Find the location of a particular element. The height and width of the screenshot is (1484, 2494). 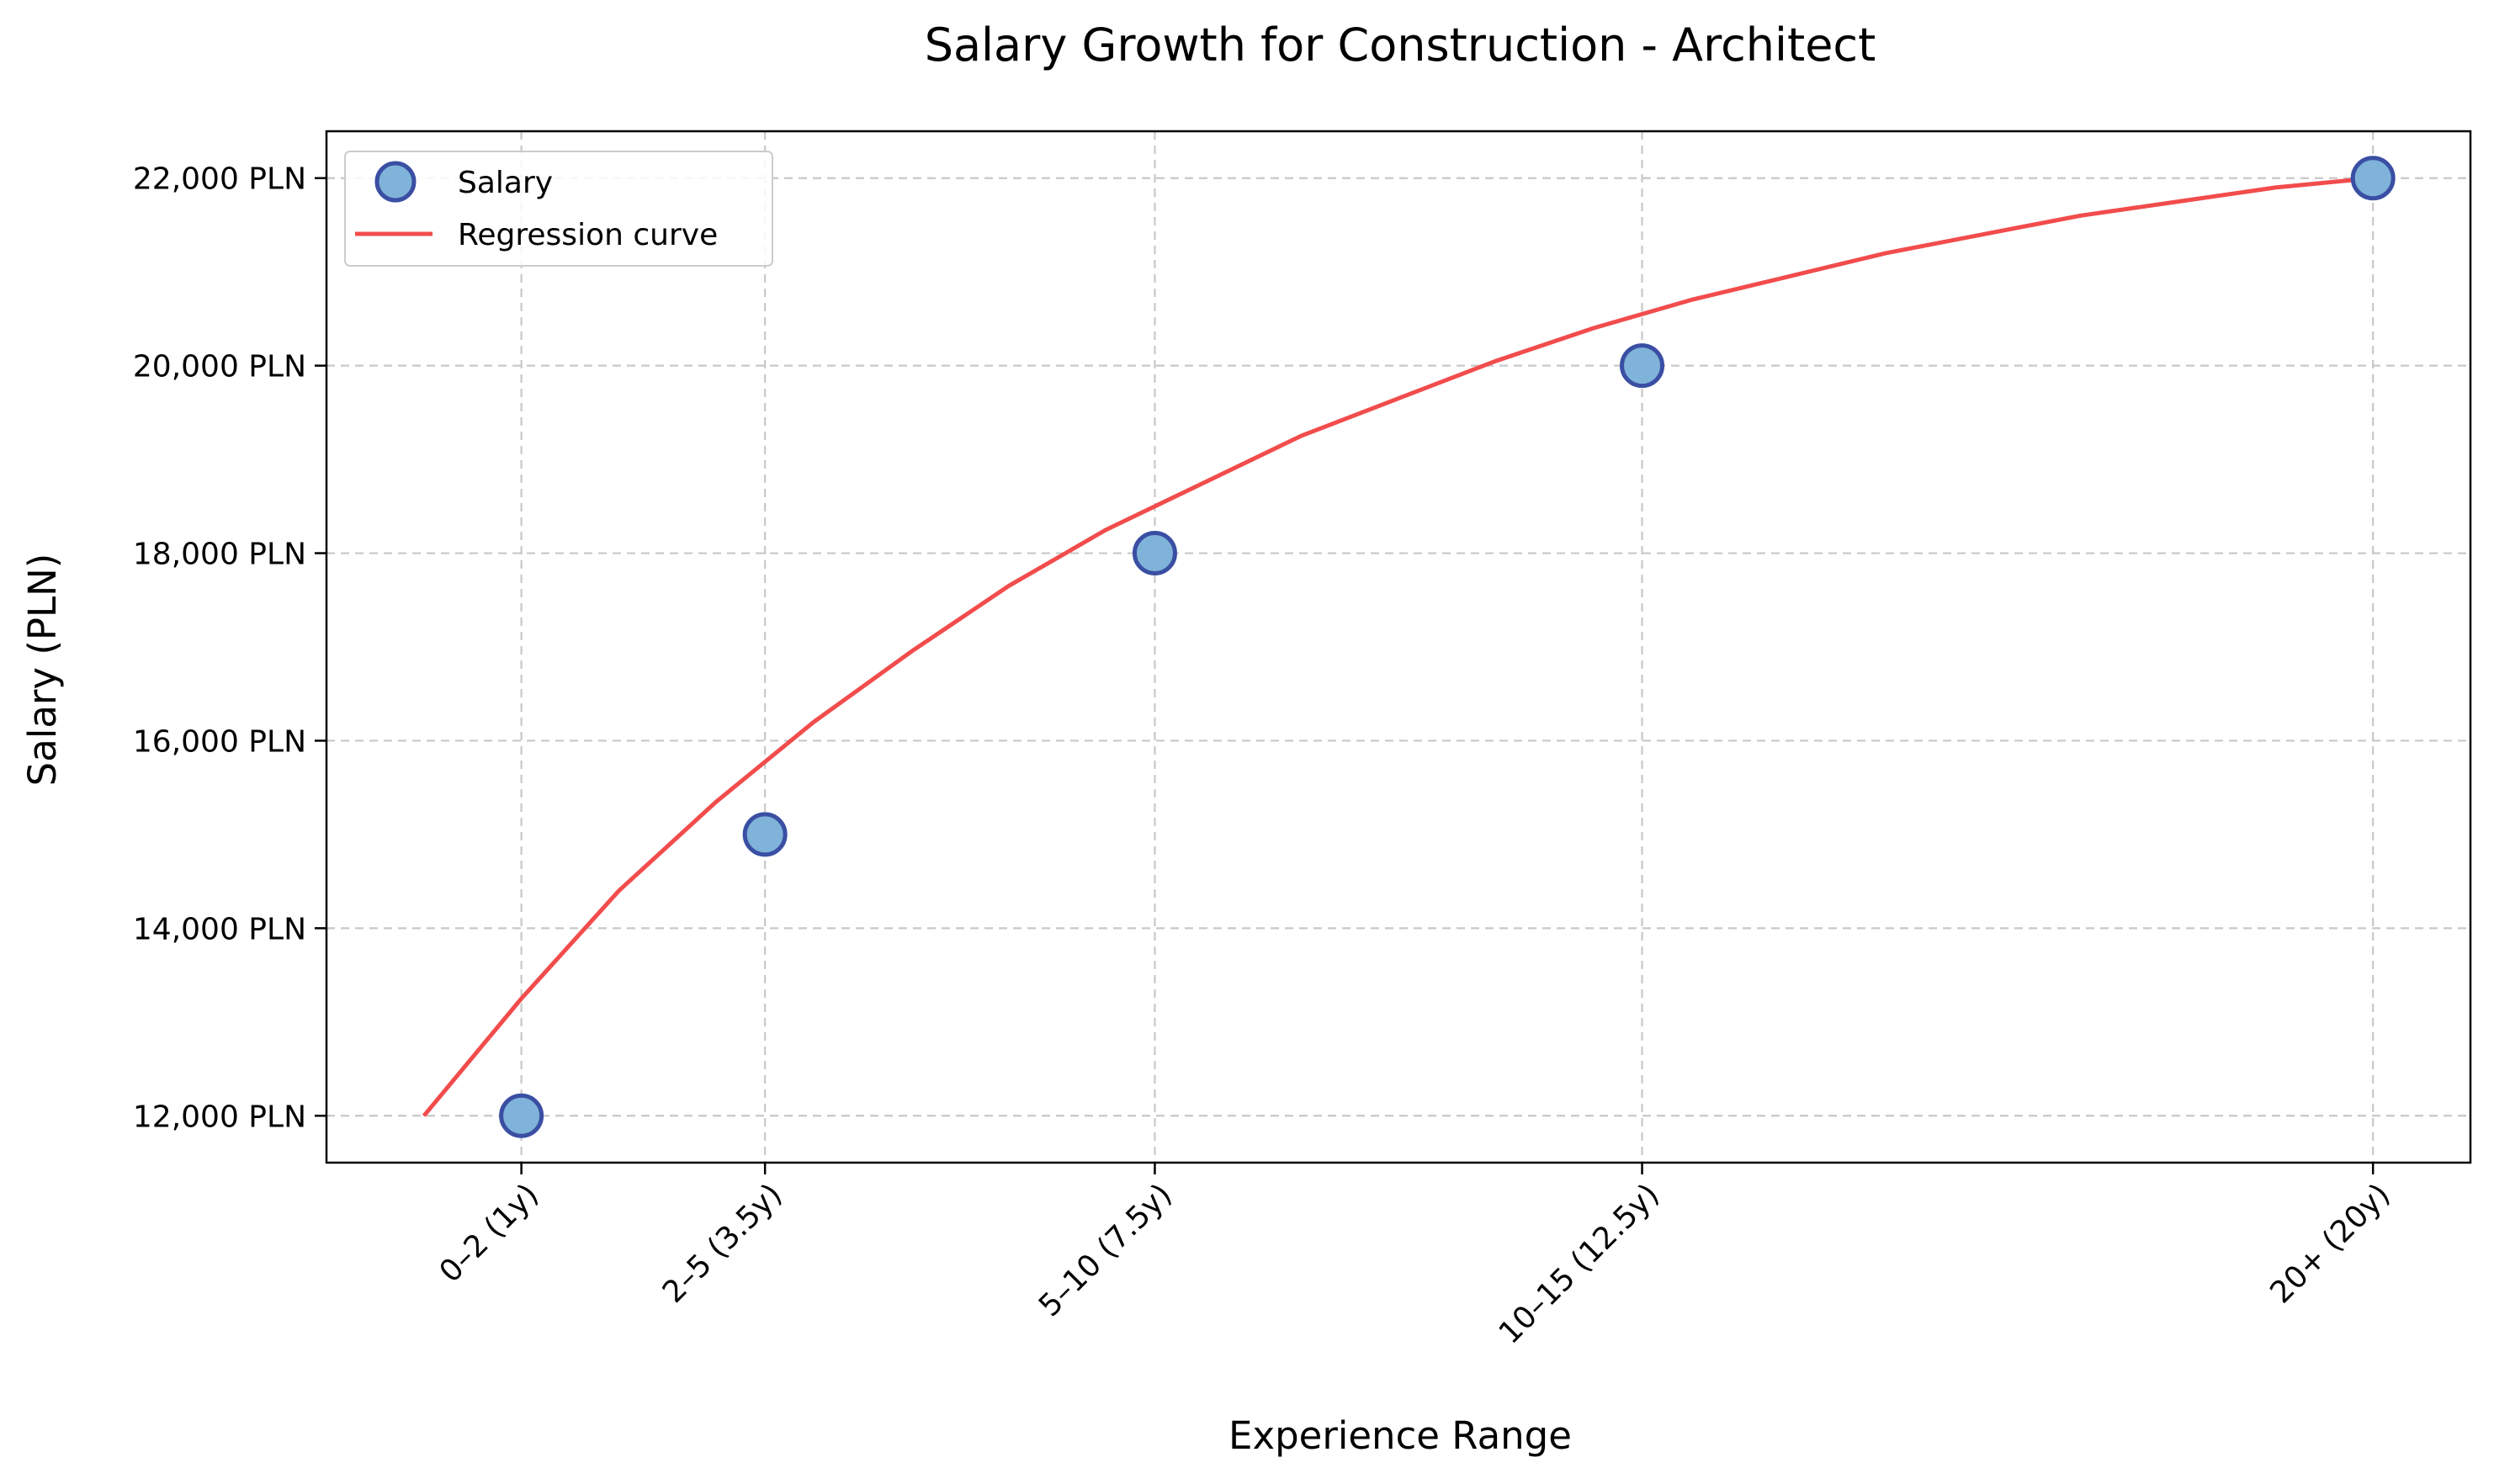

legend-salary-label: Salary is located at coordinates (505, 183).